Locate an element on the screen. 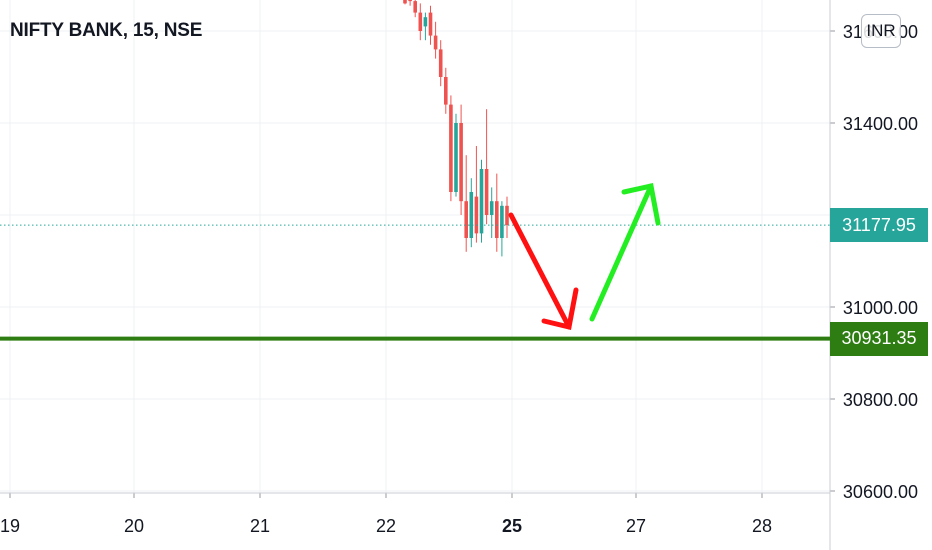  arrow-up-head is located at coordinates (641, 204).